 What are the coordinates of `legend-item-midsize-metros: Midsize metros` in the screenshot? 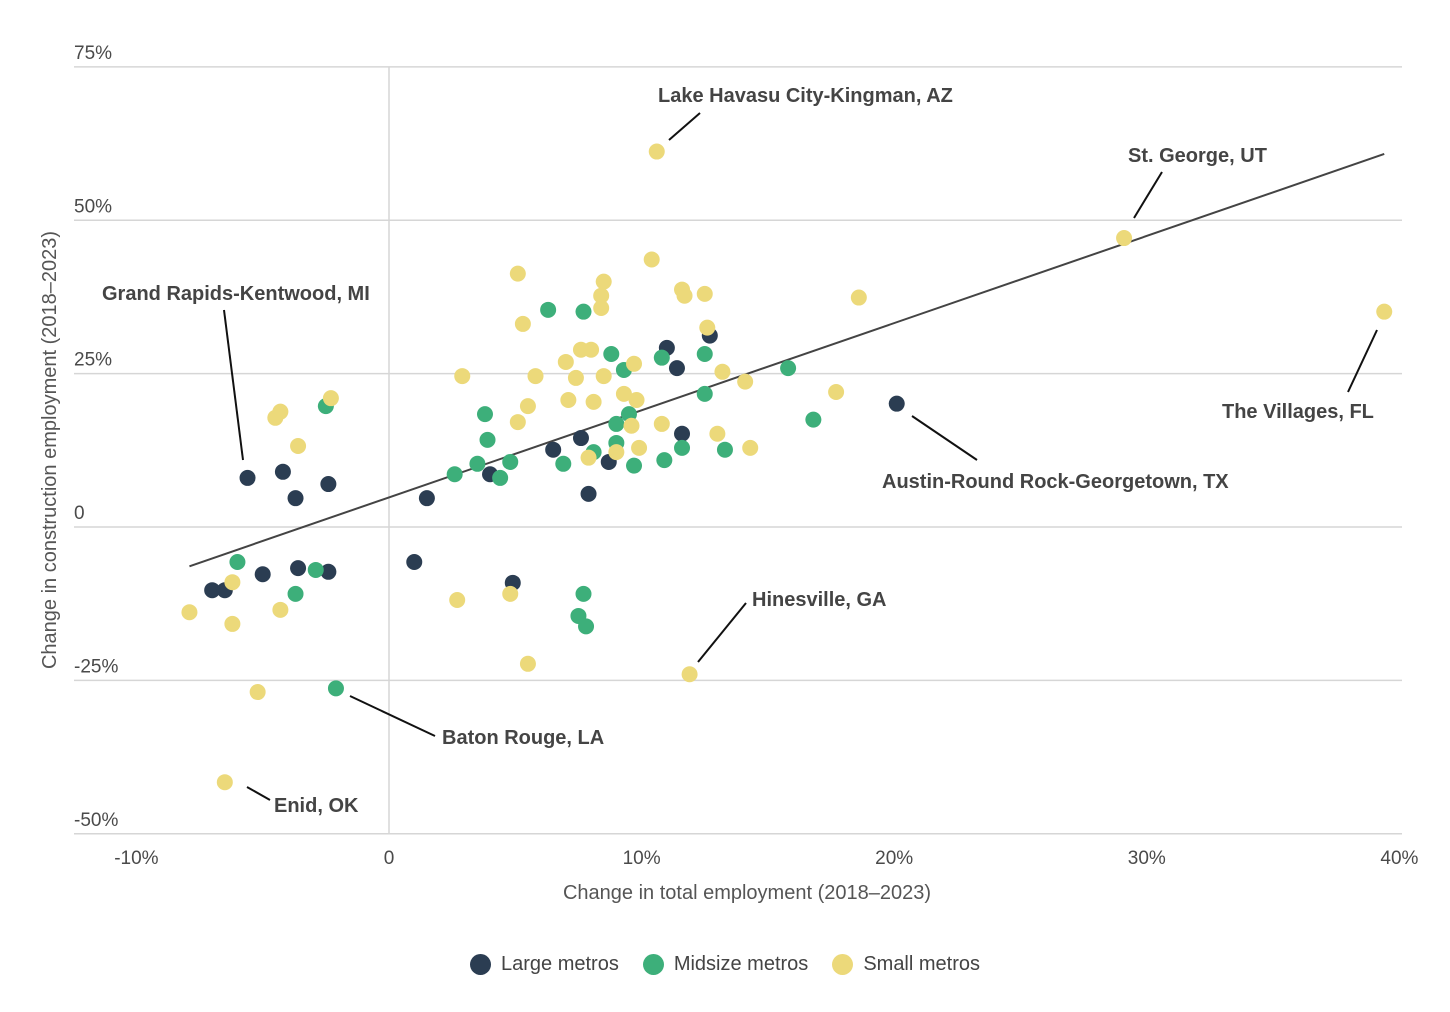 It's located at (725, 964).